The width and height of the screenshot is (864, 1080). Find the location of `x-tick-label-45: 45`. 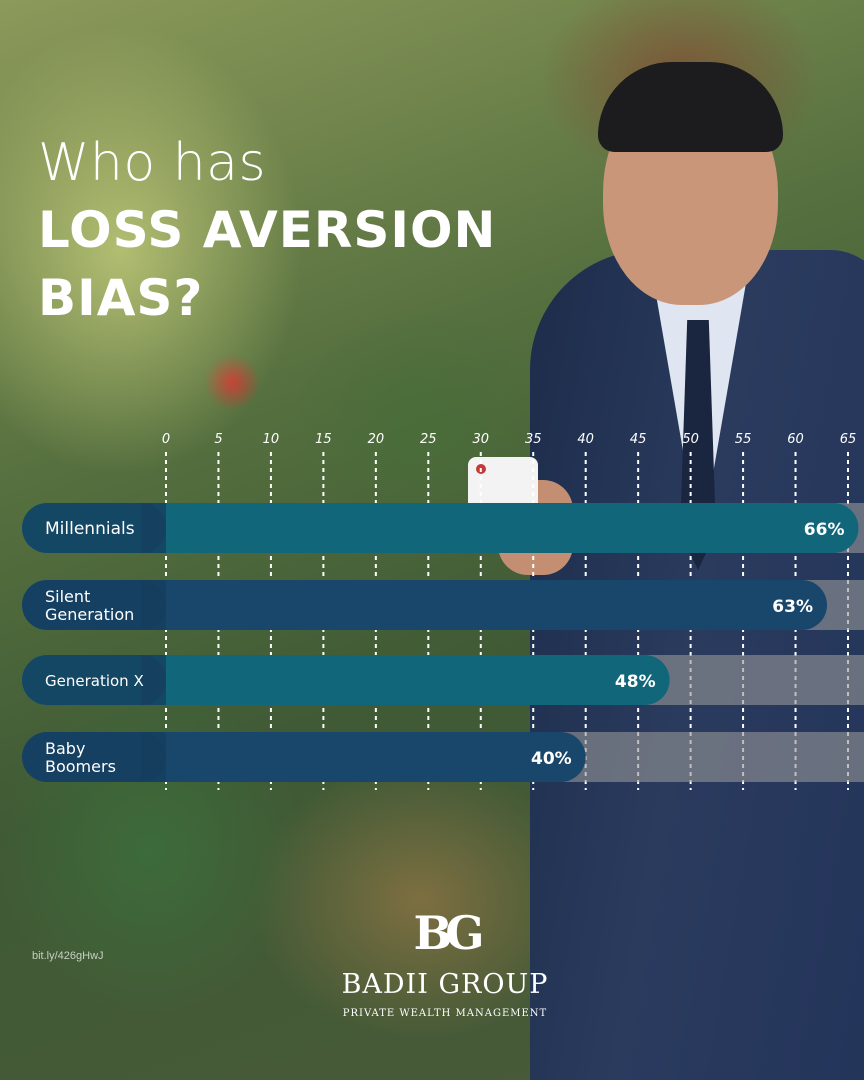

x-tick-label-45: 45 is located at coordinates (638, 439).